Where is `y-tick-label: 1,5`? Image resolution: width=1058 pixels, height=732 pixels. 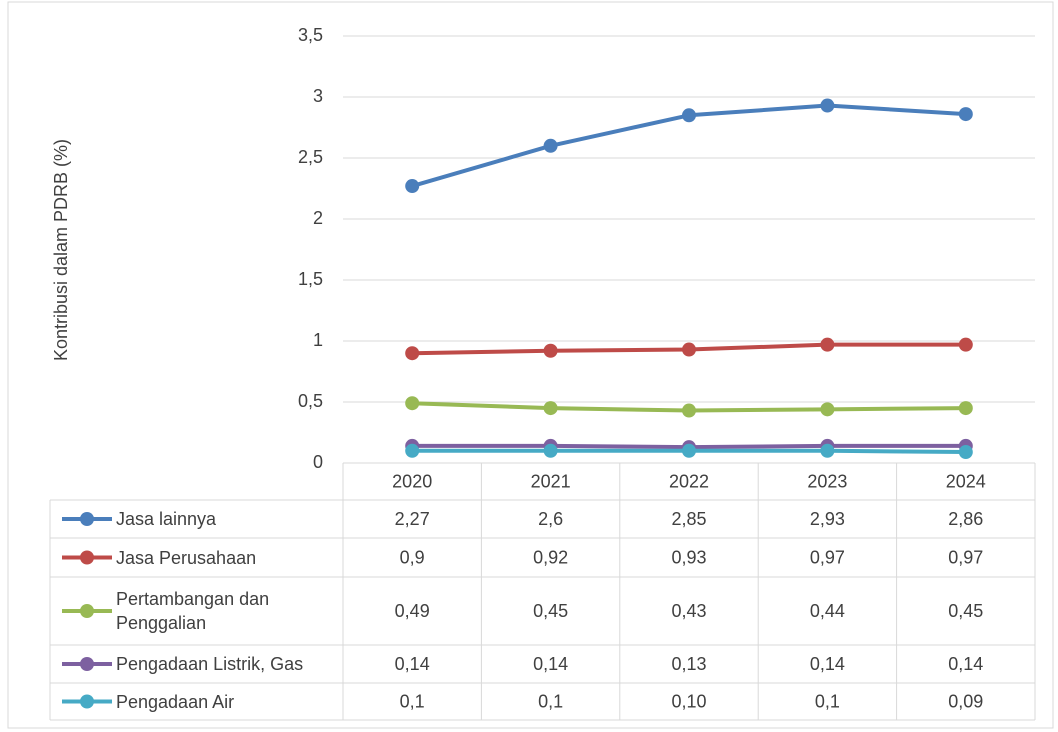
y-tick-label: 1,5 is located at coordinates (310, 279).